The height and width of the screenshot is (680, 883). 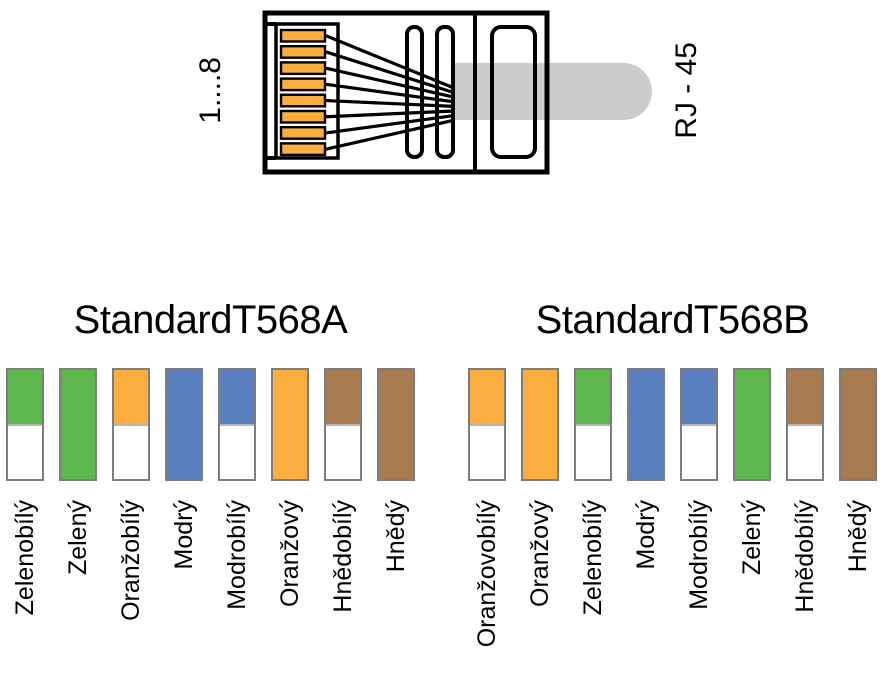 I want to click on pins-range-text: 1....8, so click(x=210, y=90).